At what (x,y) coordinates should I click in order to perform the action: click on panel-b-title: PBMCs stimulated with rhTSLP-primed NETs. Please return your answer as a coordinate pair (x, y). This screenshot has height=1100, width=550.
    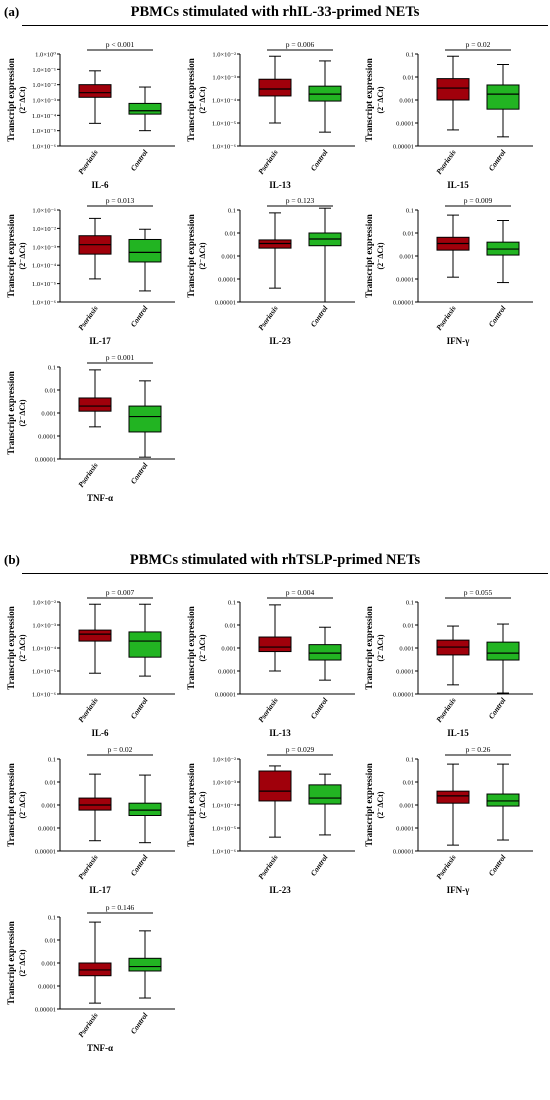
    Looking at the image, I should click on (275, 560).